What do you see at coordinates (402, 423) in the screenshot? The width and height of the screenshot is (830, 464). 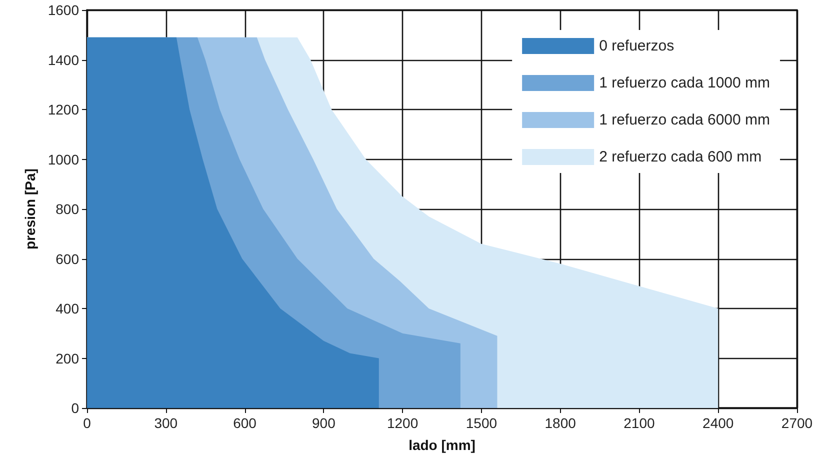 I see `x-tick-label: 1200` at bounding box center [402, 423].